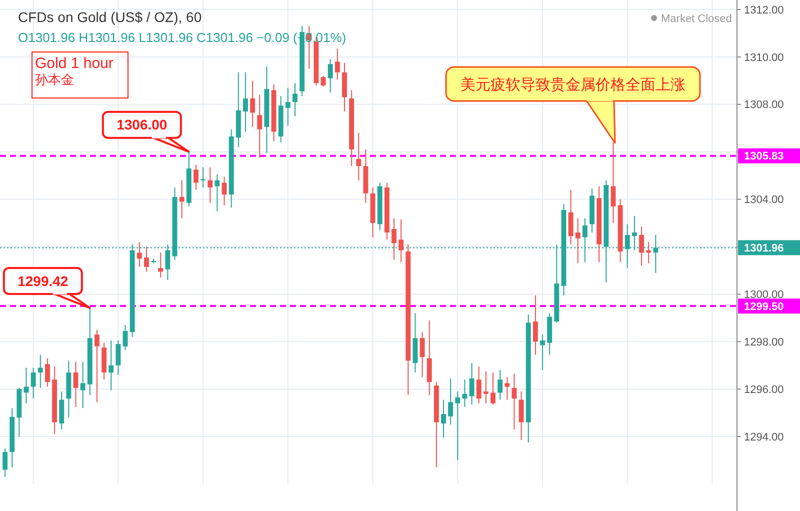 This screenshot has height=511, width=800. Describe the element at coordinates (110, 17) in the screenshot. I see `text: CFDs on Gold (US$ / OZ), 60` at that location.